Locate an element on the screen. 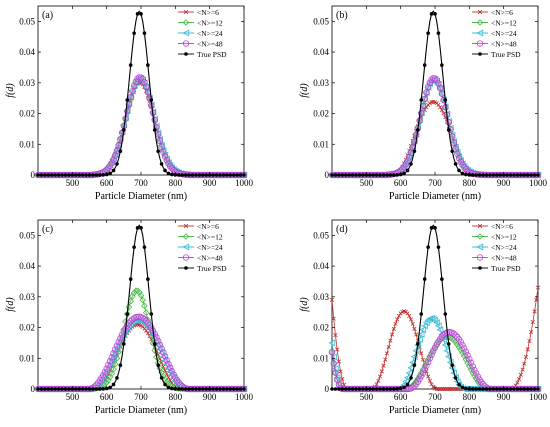 This screenshot has height=427, width=550. legend-label: <N>=24 is located at coordinates (210, 33).